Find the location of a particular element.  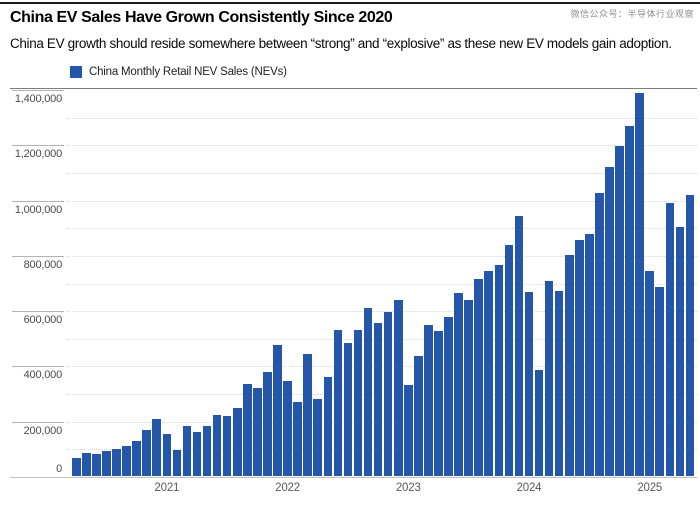

page-top-rule is located at coordinates (350, 3).